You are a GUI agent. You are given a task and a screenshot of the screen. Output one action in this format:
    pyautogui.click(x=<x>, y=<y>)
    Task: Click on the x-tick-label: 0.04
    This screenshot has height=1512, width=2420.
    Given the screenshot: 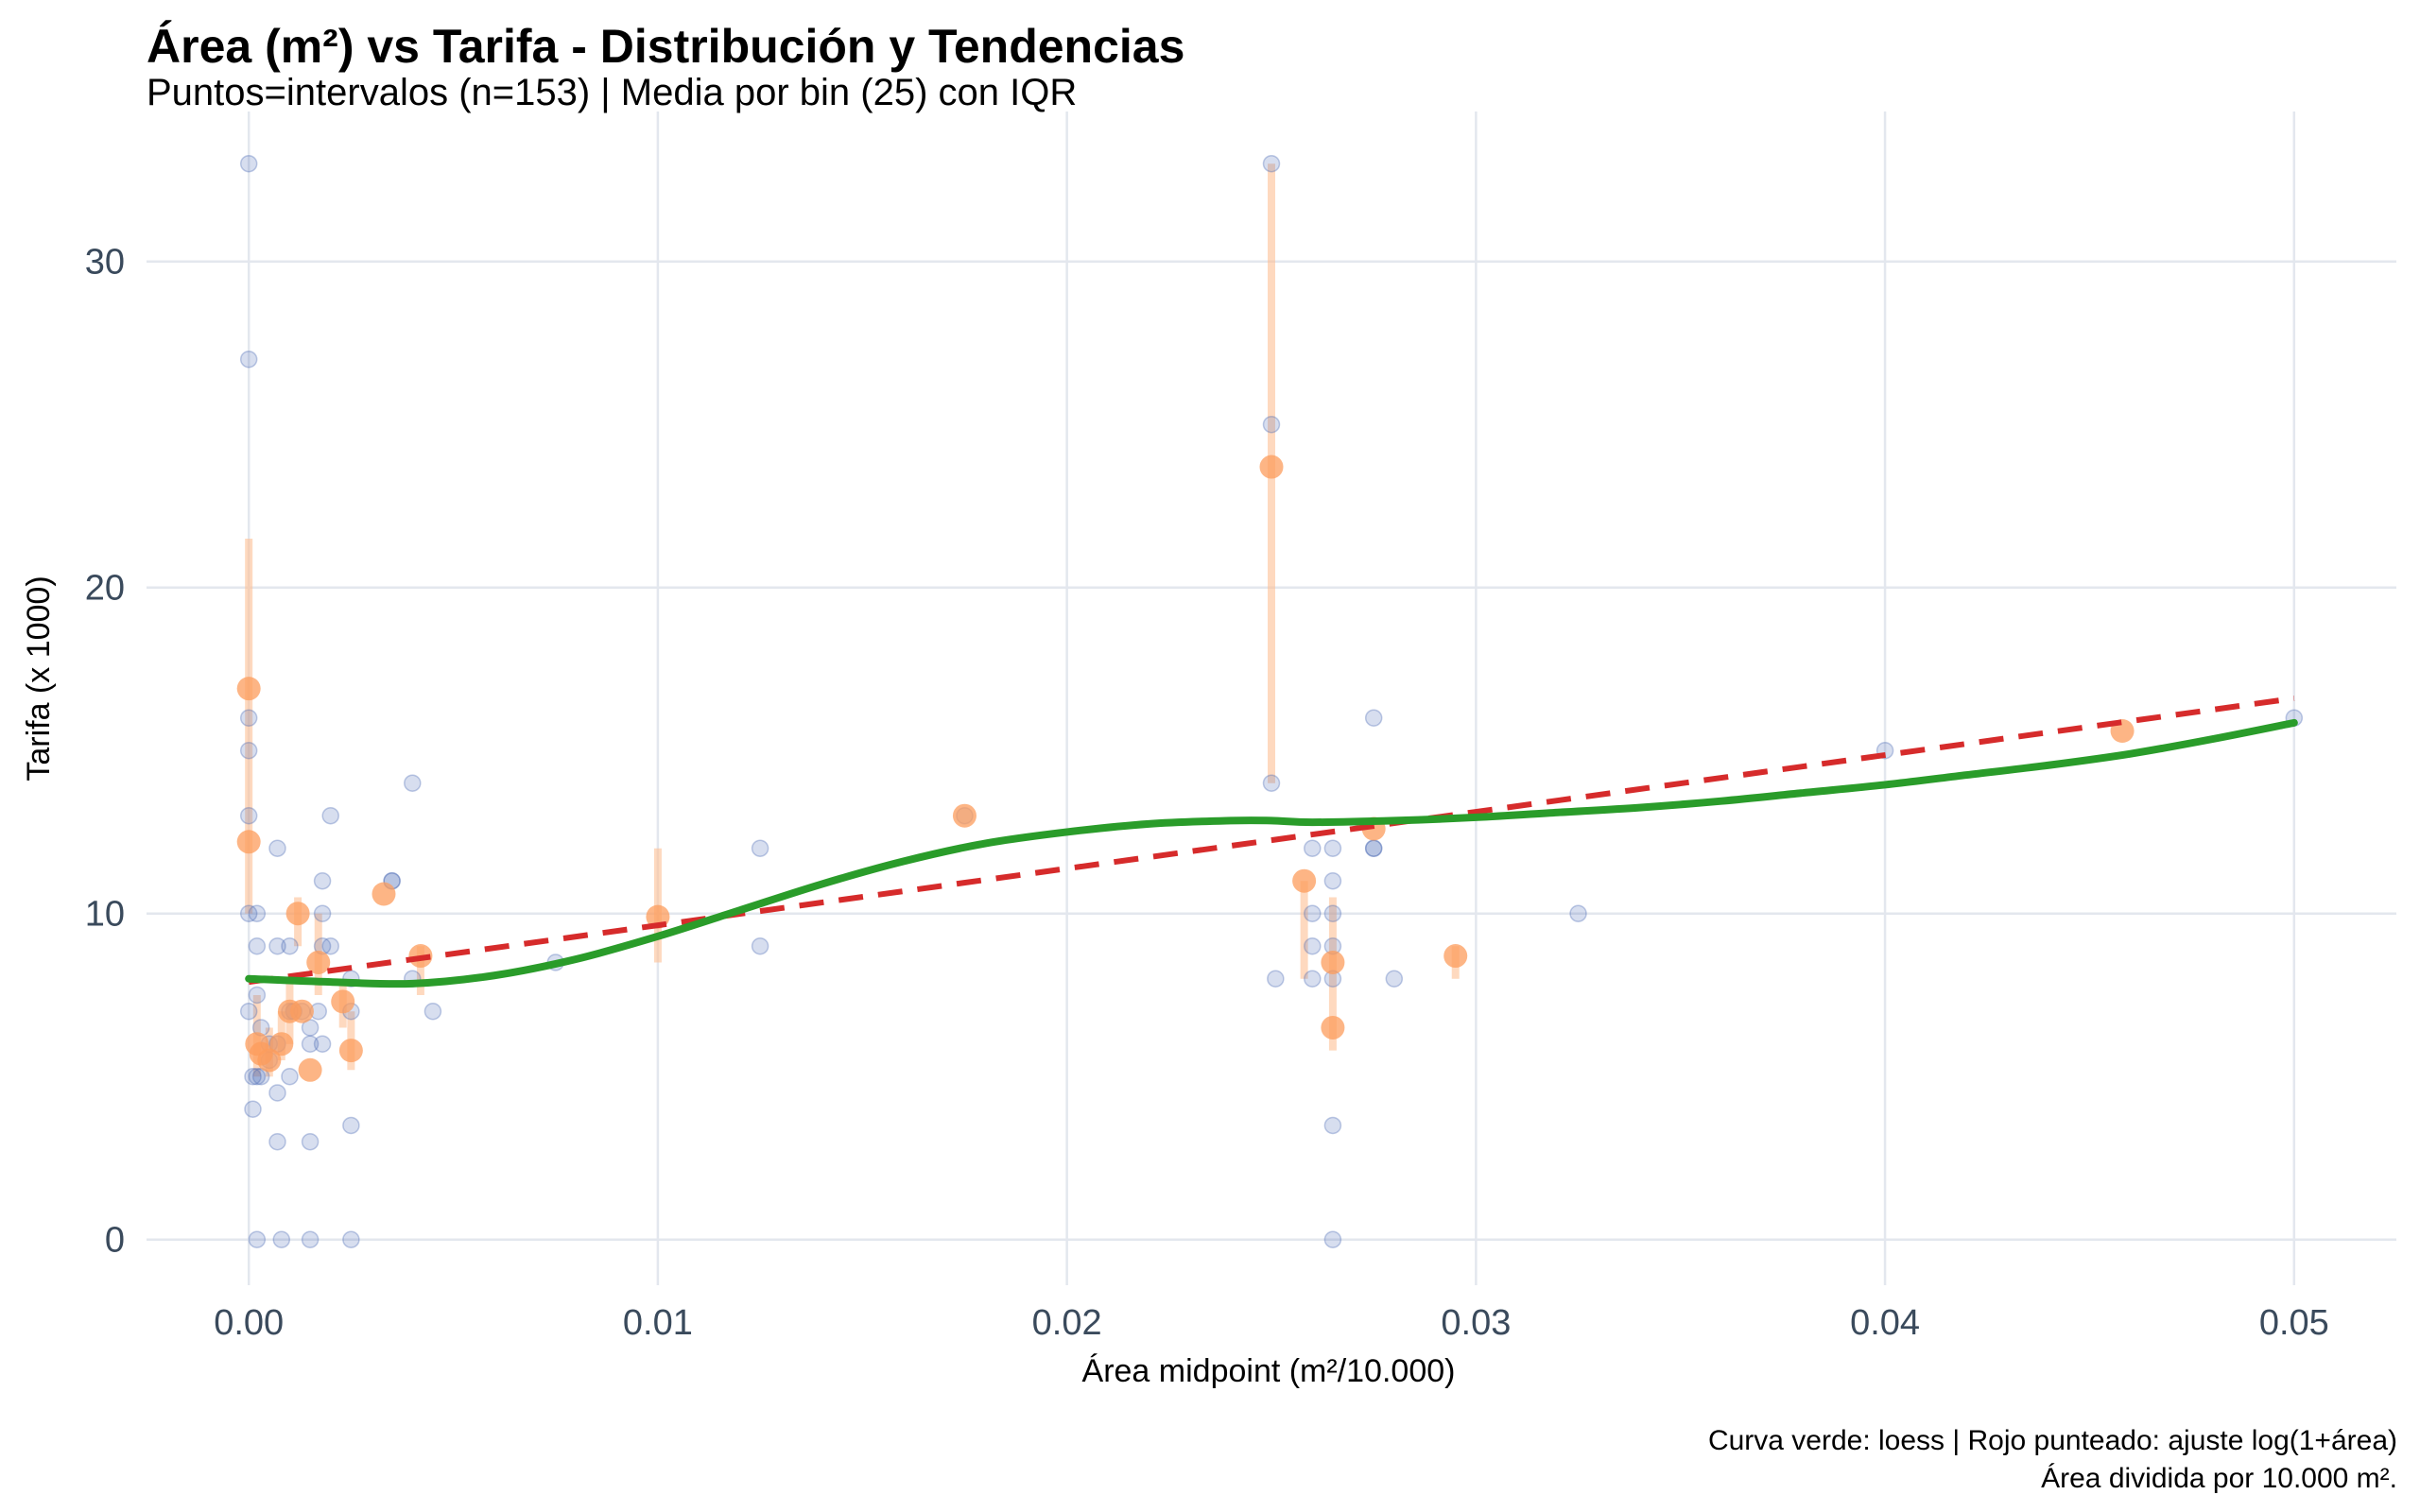 What is the action you would take?
    pyautogui.click(x=1885, y=1323)
    